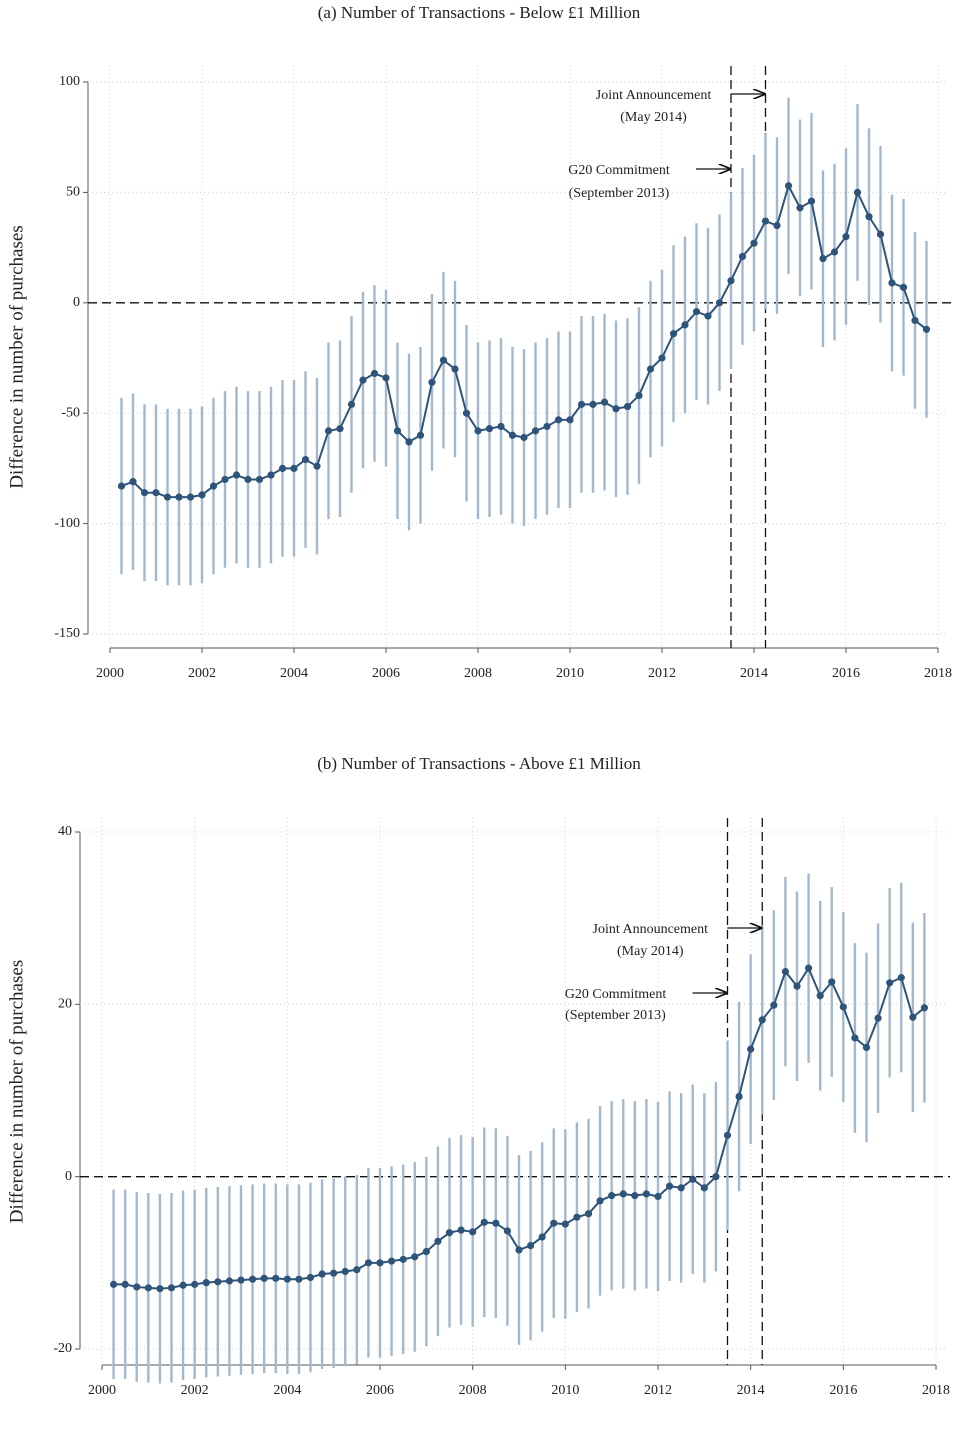 The image size is (958, 1435). Describe the element at coordinates (654, 95) in the screenshot. I see `annotation-text: Joint Announcement` at that location.